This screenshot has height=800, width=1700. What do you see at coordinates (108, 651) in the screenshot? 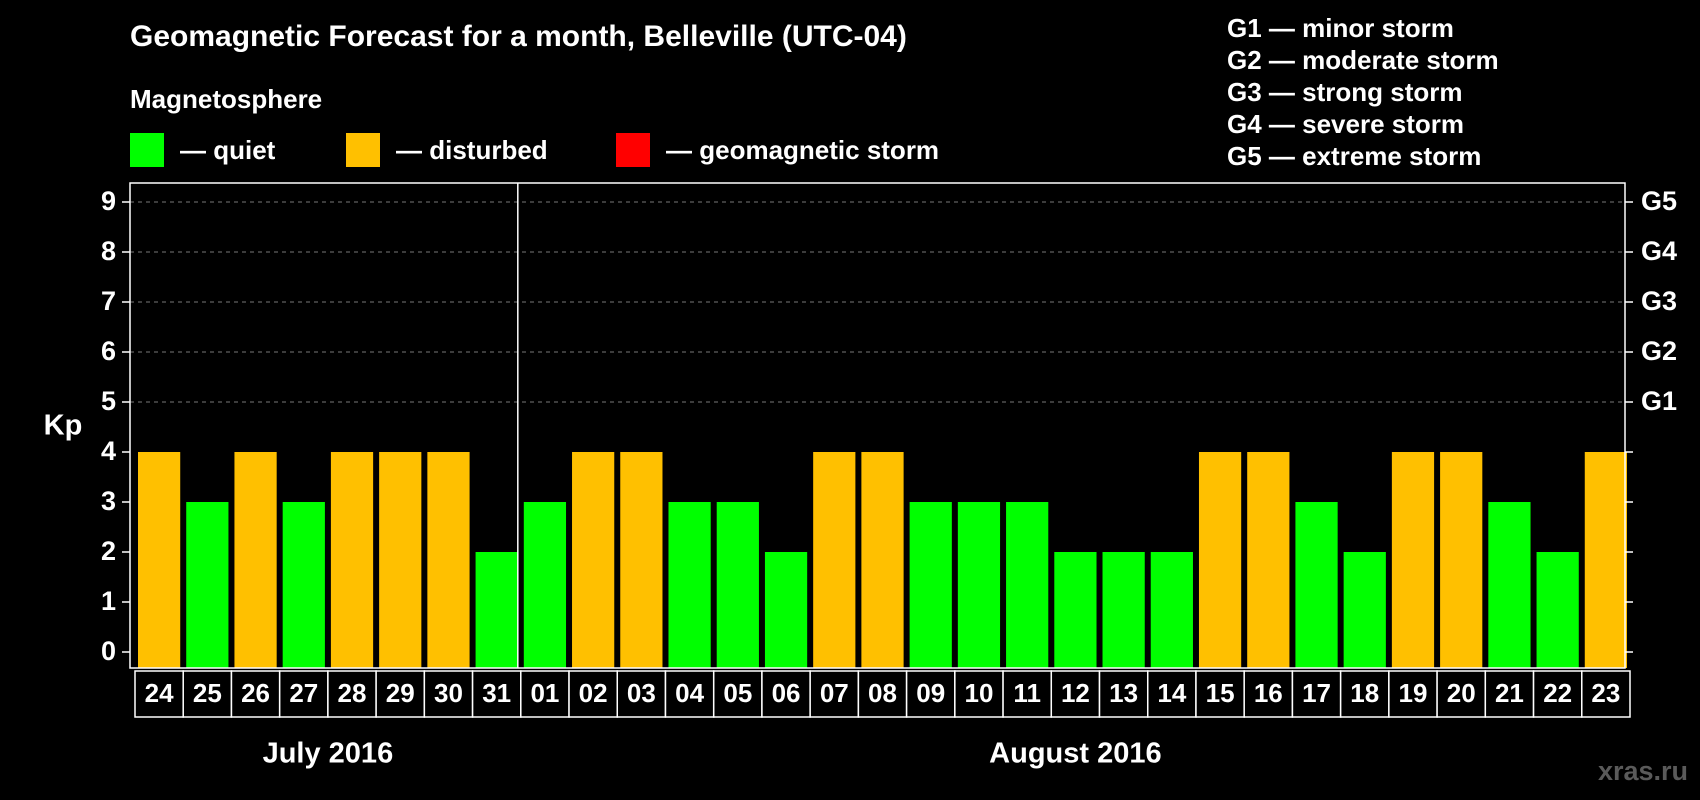
I see `y-tick-label: 0` at bounding box center [108, 651].